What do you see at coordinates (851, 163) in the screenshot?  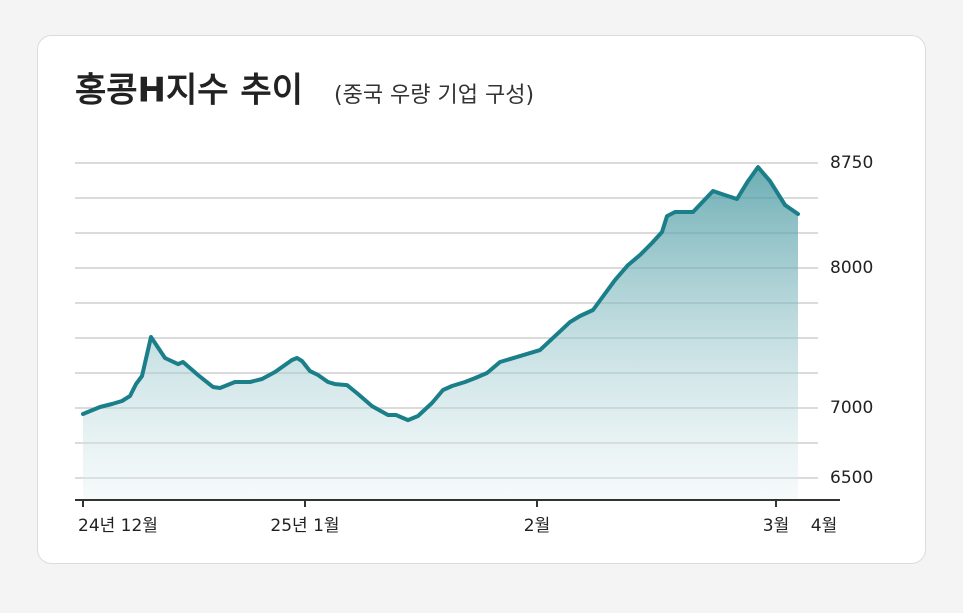 I see `y-tick-label: 8750` at bounding box center [851, 163].